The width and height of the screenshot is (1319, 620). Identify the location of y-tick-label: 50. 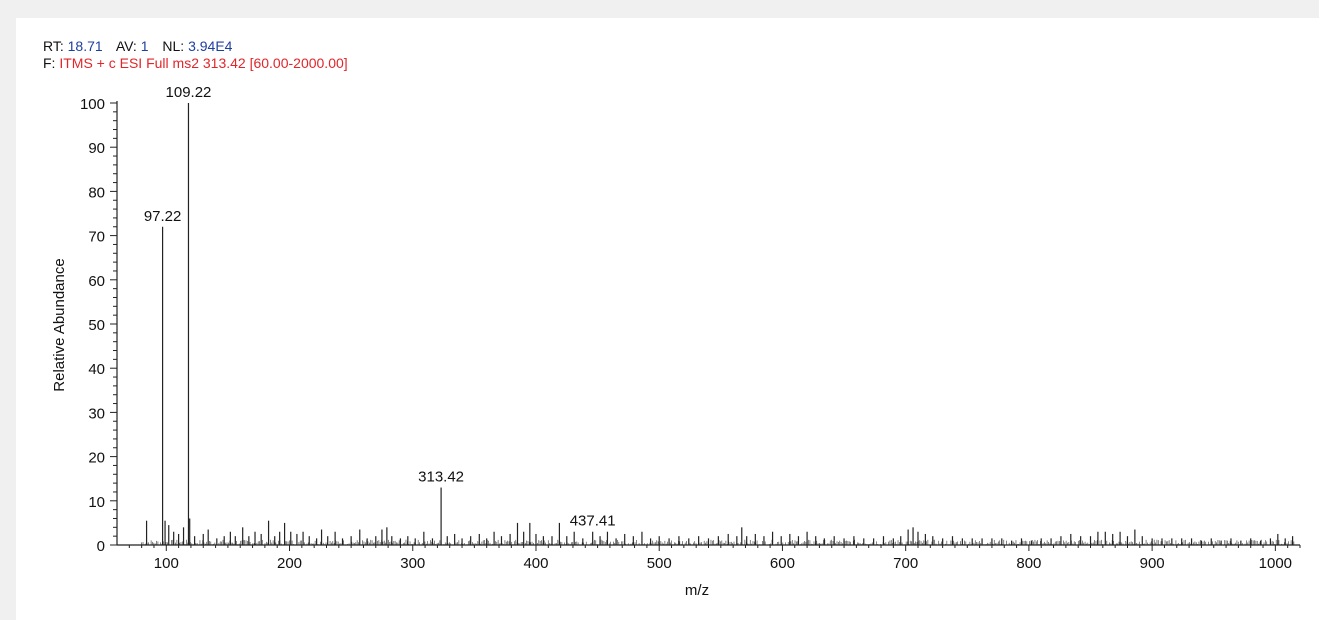
(96, 325).